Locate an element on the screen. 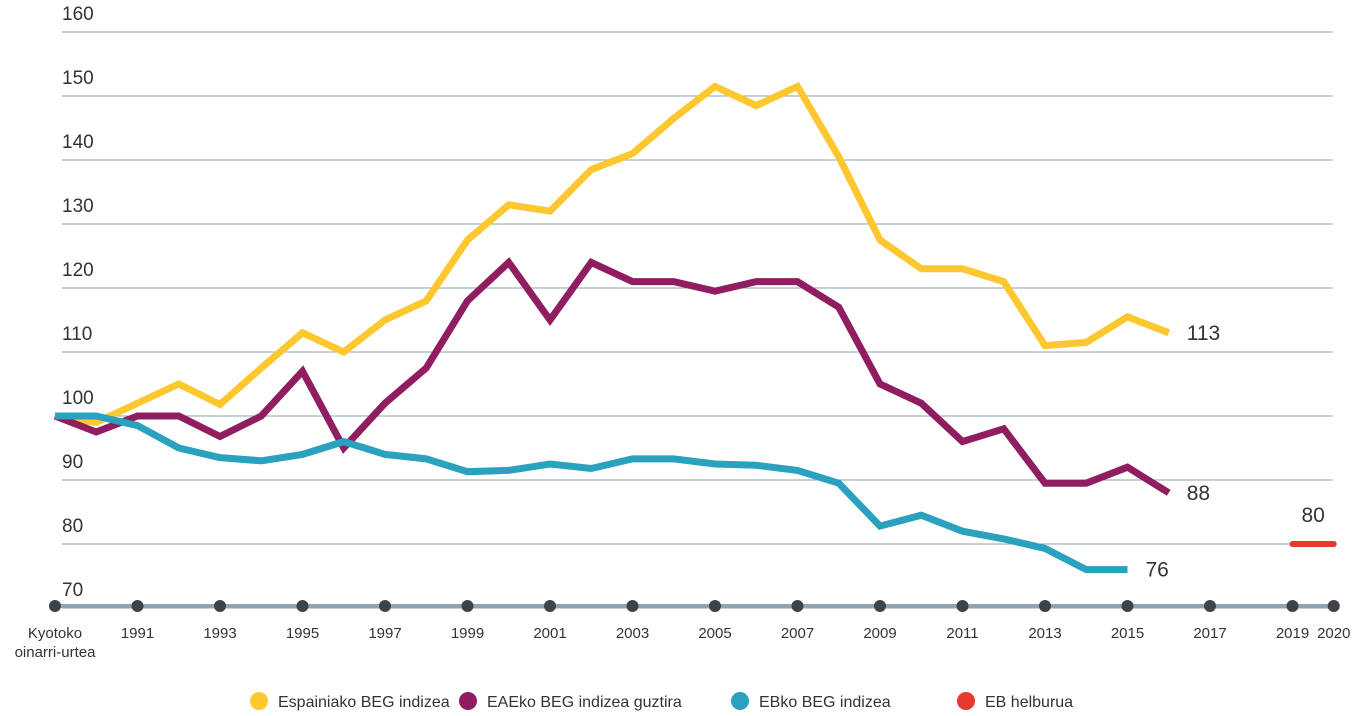  x-tick-label: 1997 is located at coordinates (385, 633).